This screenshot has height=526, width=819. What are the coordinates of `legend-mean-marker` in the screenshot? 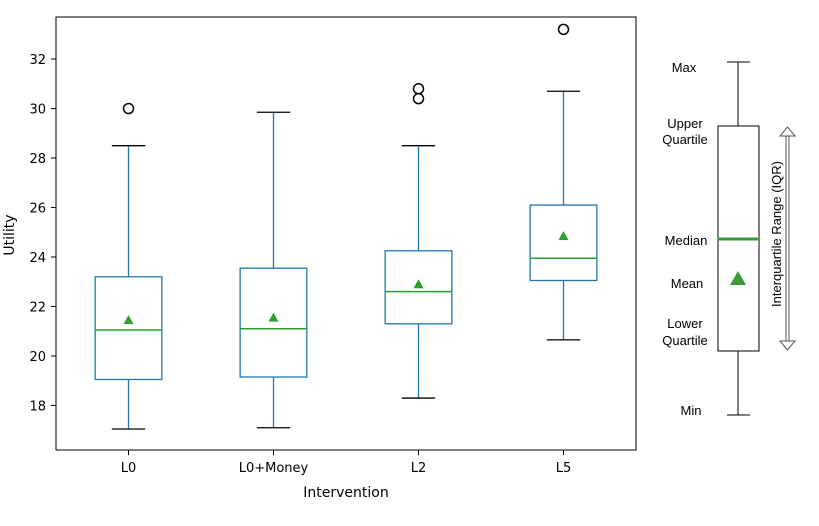 It's located at (738, 278).